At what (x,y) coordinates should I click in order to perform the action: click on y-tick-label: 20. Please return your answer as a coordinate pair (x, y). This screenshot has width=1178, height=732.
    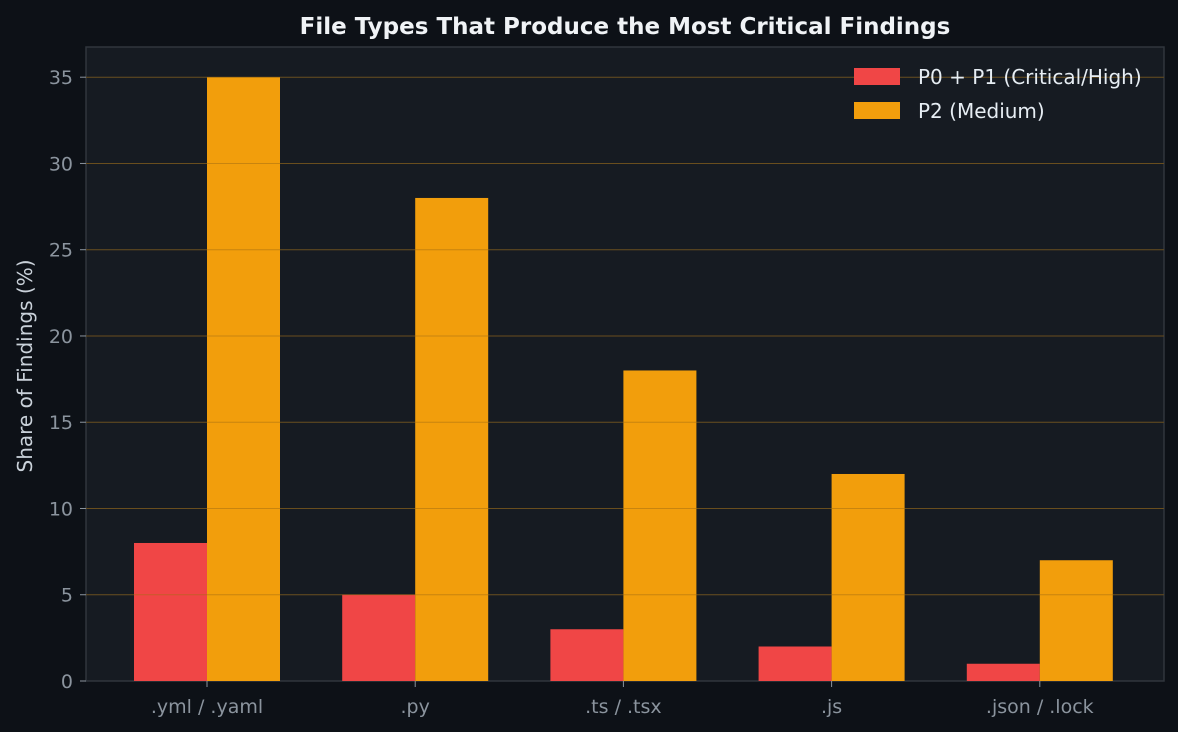
    Looking at the image, I should click on (61, 337).